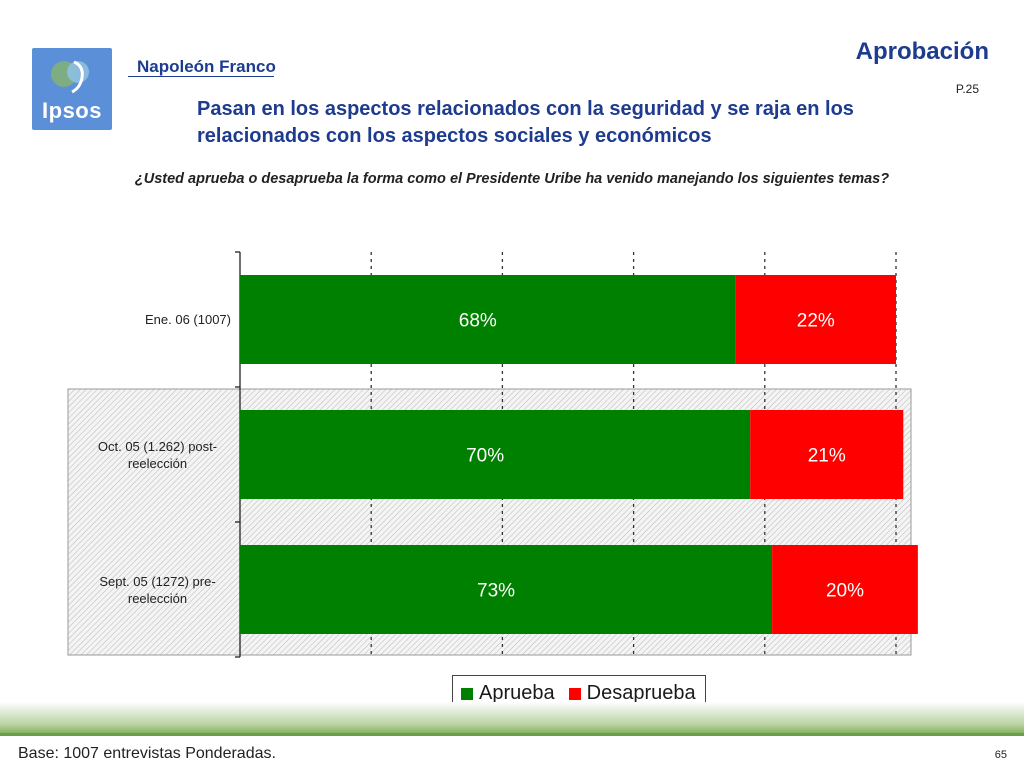  I want to click on legend-label-aprueba: Aprueba, so click(517, 693).